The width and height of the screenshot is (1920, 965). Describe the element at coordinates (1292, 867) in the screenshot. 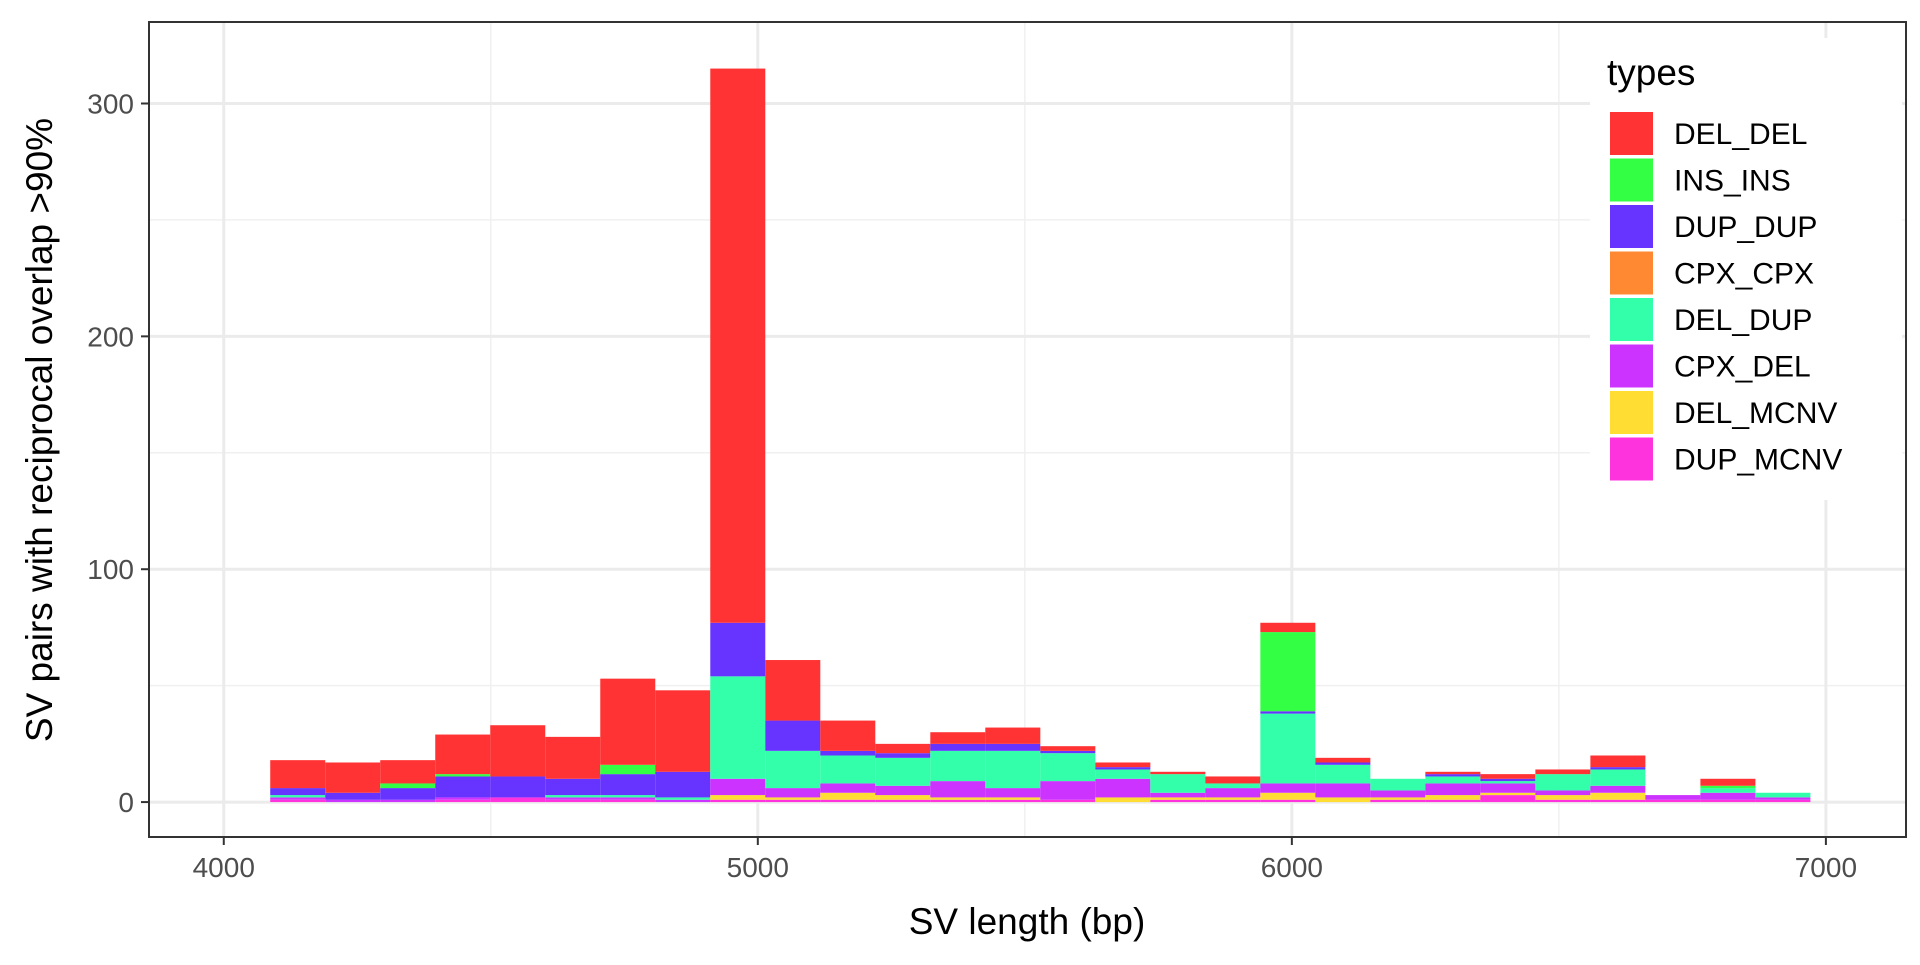

I see `x-tick-label: 6000` at that location.